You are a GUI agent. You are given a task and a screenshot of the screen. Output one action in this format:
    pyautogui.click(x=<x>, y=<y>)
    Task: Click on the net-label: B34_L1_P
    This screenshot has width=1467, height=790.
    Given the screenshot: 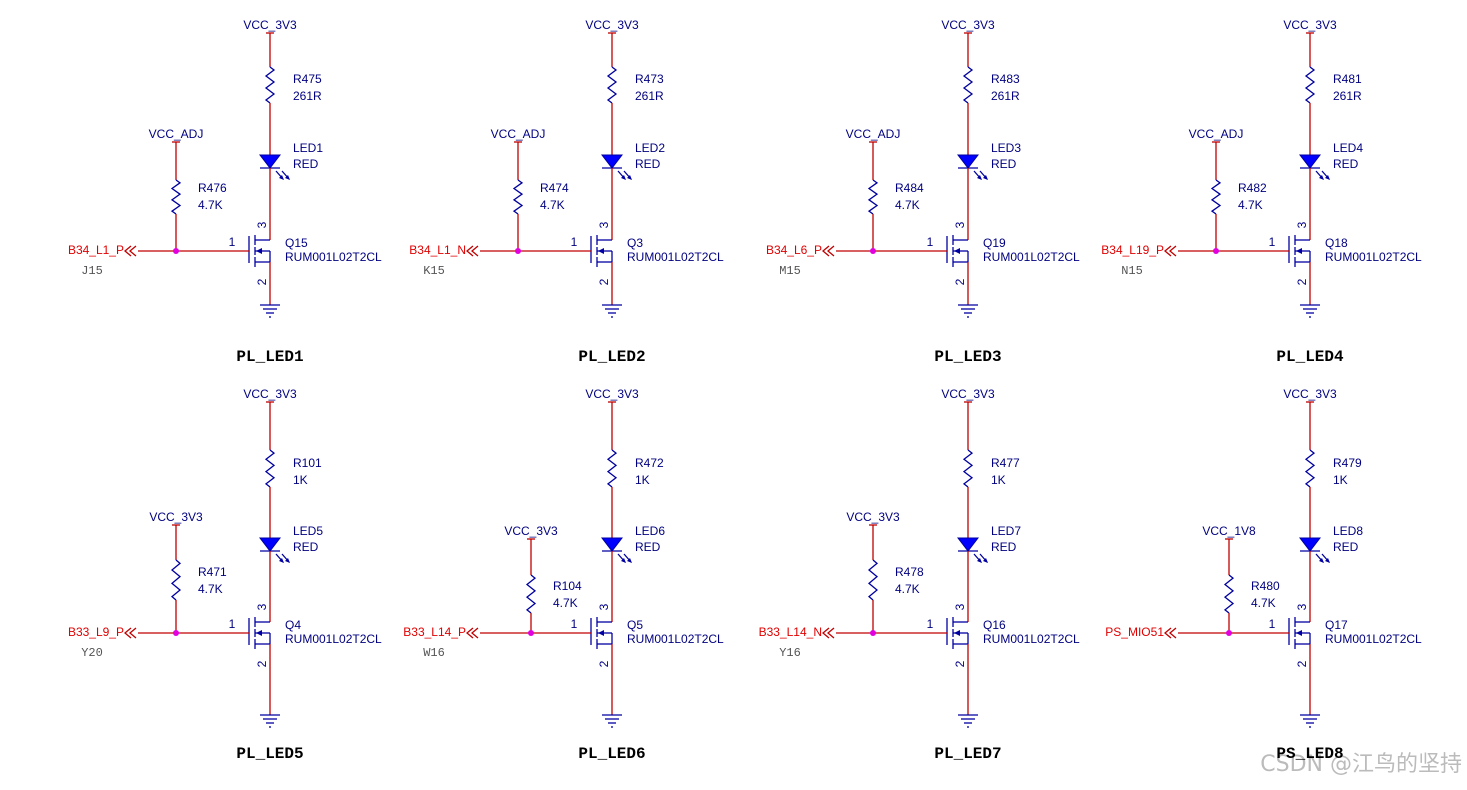 What is the action you would take?
    pyautogui.click(x=96, y=250)
    